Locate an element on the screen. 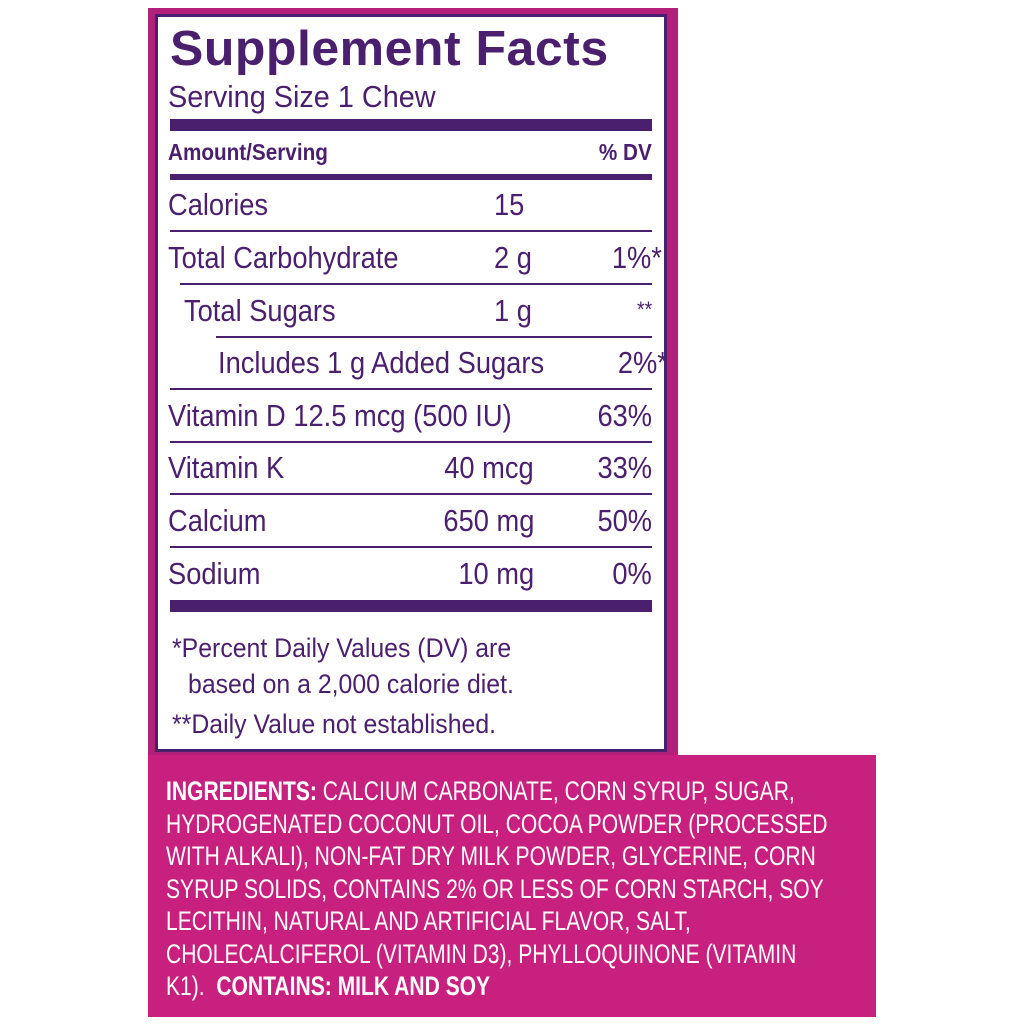 This screenshot has height=1024, width=1024. nutrient-name: Calcium is located at coordinates (217, 520).